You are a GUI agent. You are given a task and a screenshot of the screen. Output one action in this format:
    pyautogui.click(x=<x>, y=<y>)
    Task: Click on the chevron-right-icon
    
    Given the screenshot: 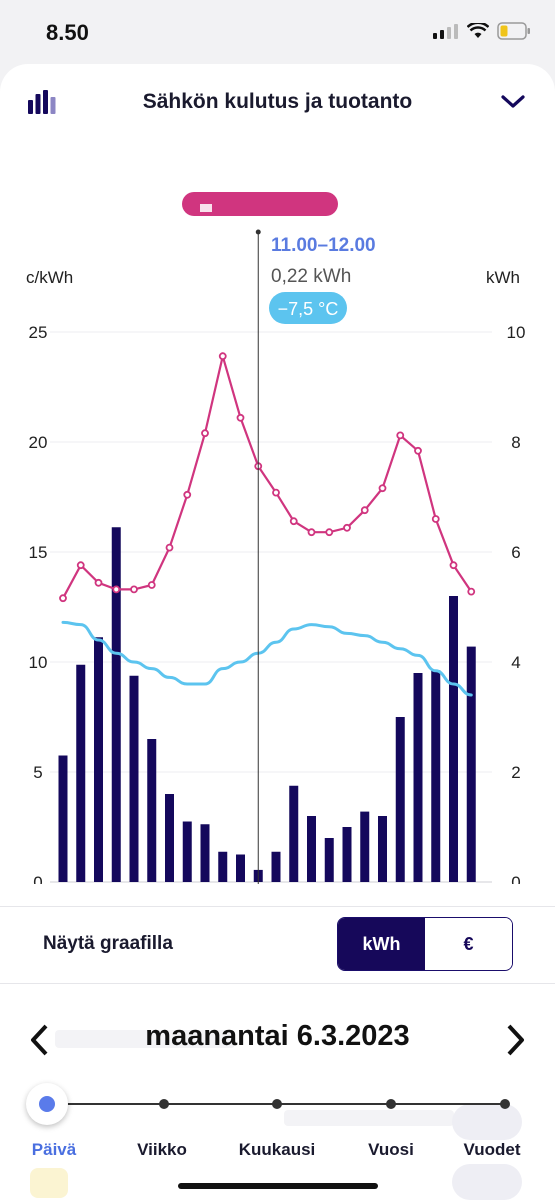 What is the action you would take?
    pyautogui.click(x=515, y=1040)
    